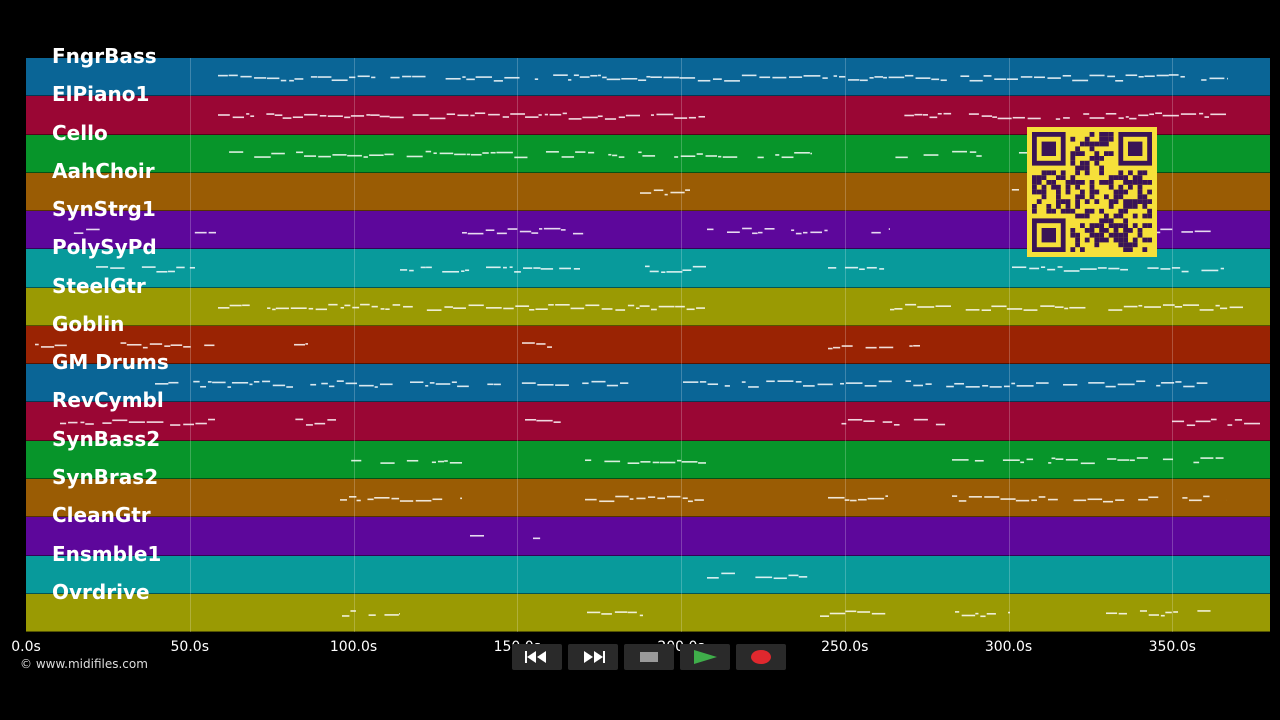  Describe the element at coordinates (1092, 192) in the screenshot. I see `qr-code-icon` at that location.